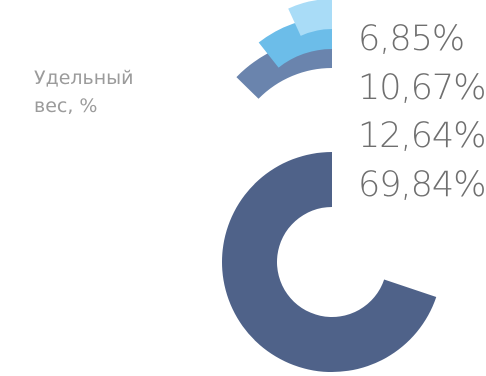  I want to click on segment-value-label-4: 6,85%, so click(411, 39).